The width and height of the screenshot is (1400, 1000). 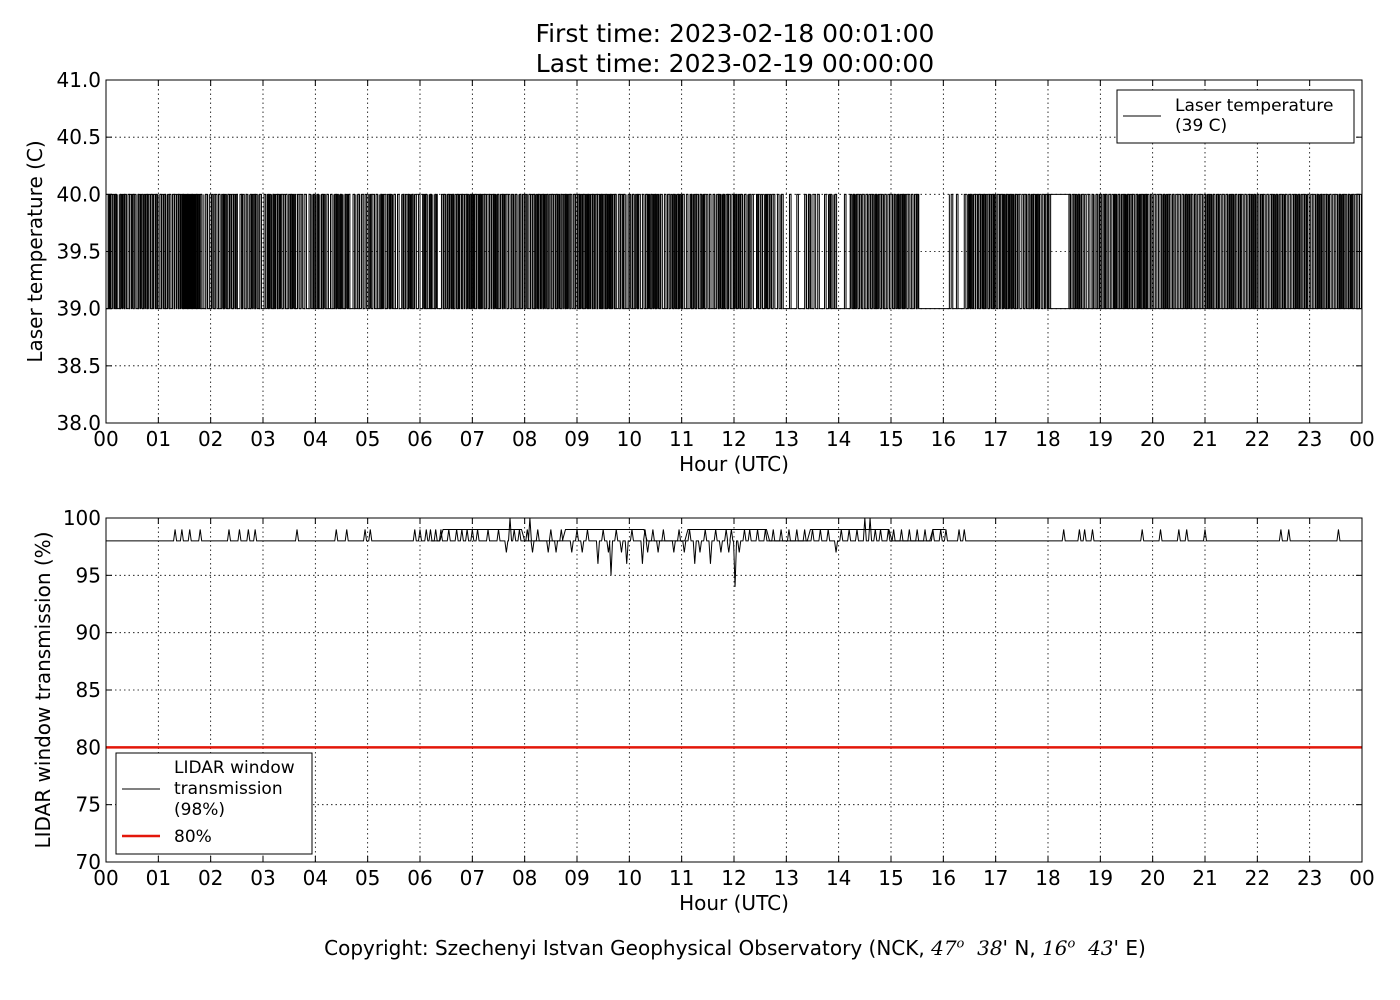 What do you see at coordinates (82, 518) in the screenshot?
I see `y-tick-label: 100` at bounding box center [82, 518].